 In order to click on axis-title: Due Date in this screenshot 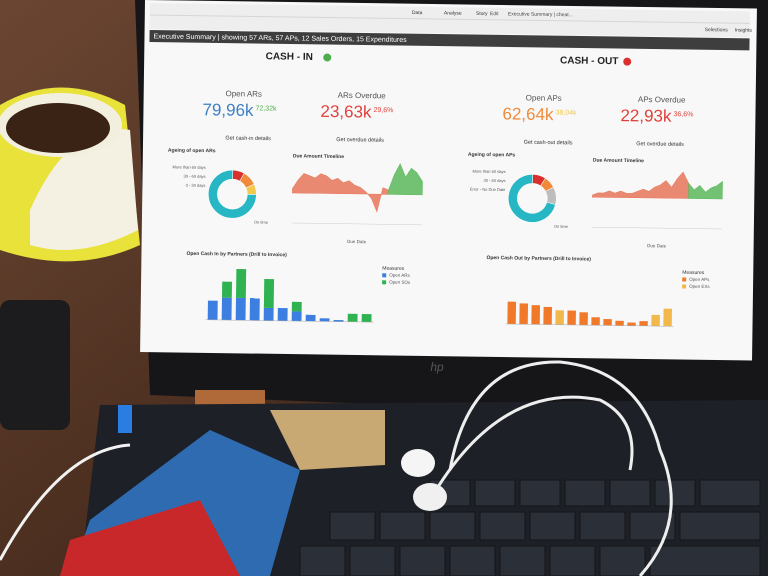, I will do `click(357, 241)`.